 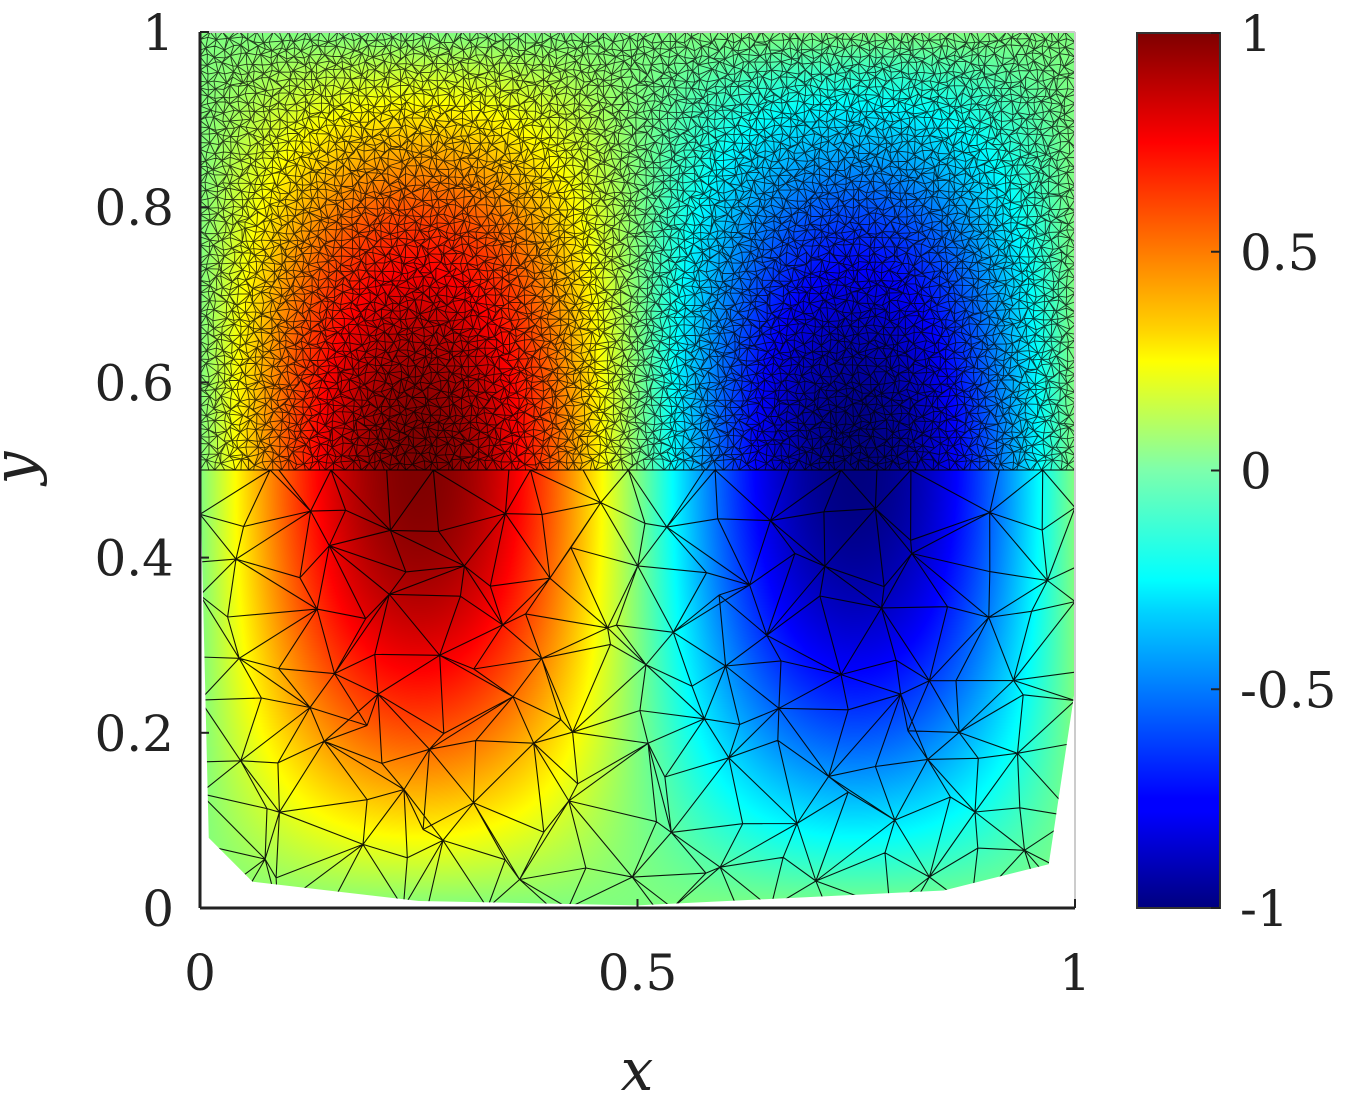 What do you see at coordinates (134, 559) in the screenshot?
I see `y-tick-label: 0.4` at bounding box center [134, 559].